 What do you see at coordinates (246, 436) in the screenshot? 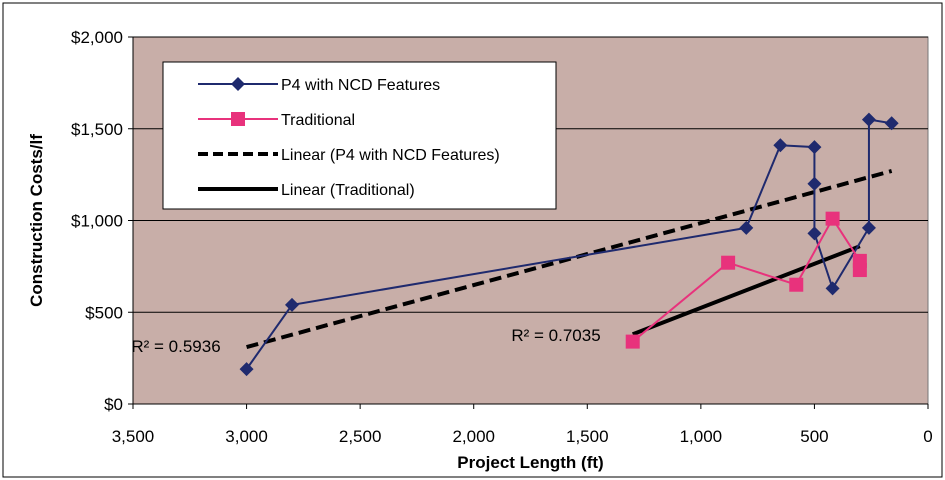
I see `x-tick-label: 3,000` at bounding box center [246, 436].